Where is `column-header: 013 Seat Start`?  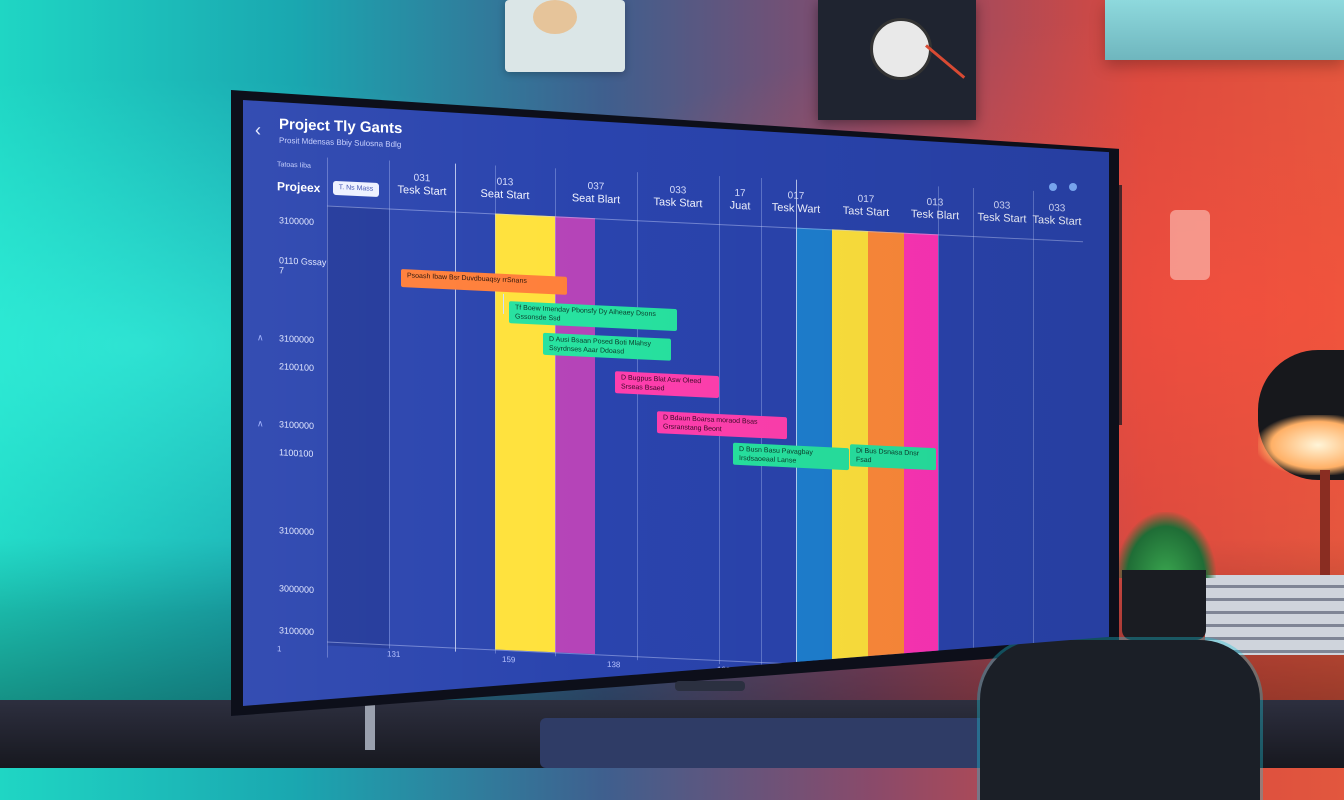
column-header: 013 Seat Start is located at coordinates (505, 189).